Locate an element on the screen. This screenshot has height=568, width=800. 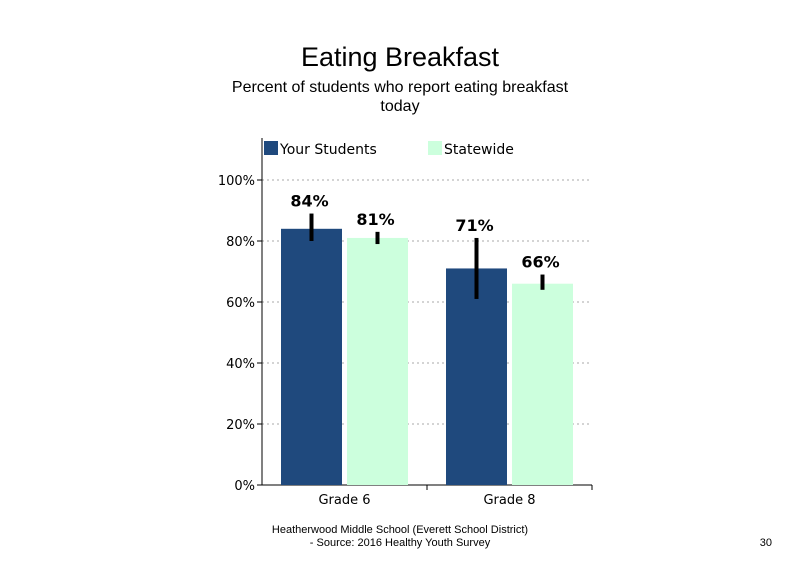
chart-title: Eating Breakfast is located at coordinates (400, 57).